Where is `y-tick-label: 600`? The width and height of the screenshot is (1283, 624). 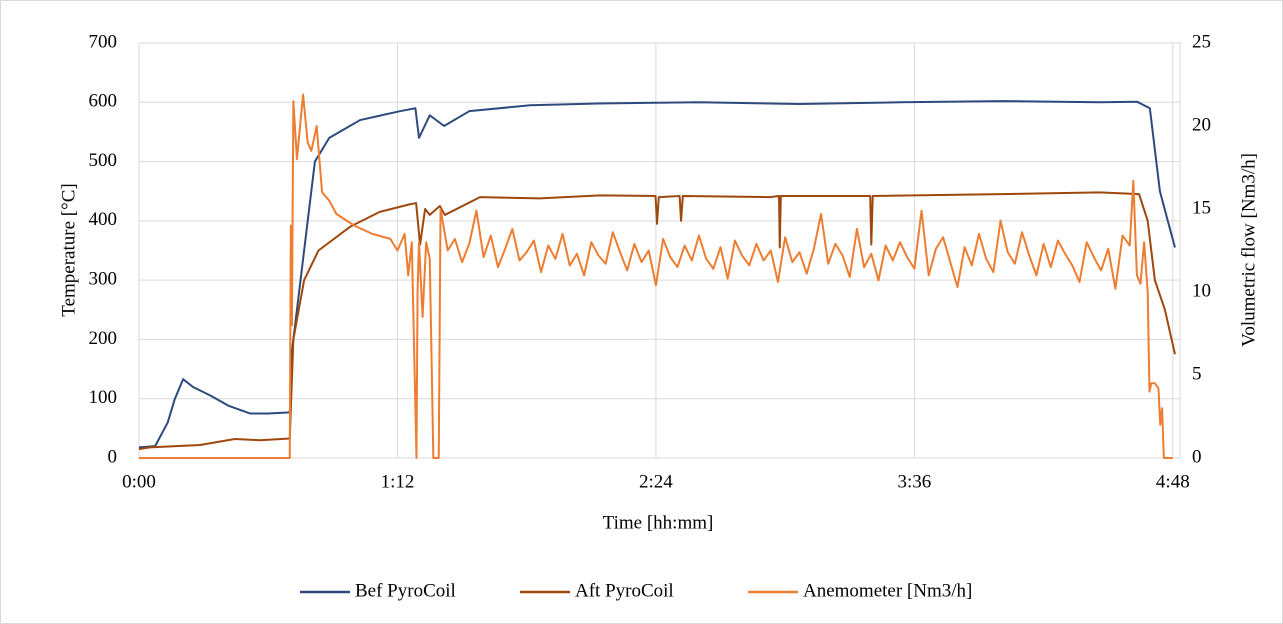 y-tick-label: 600 is located at coordinates (103, 101).